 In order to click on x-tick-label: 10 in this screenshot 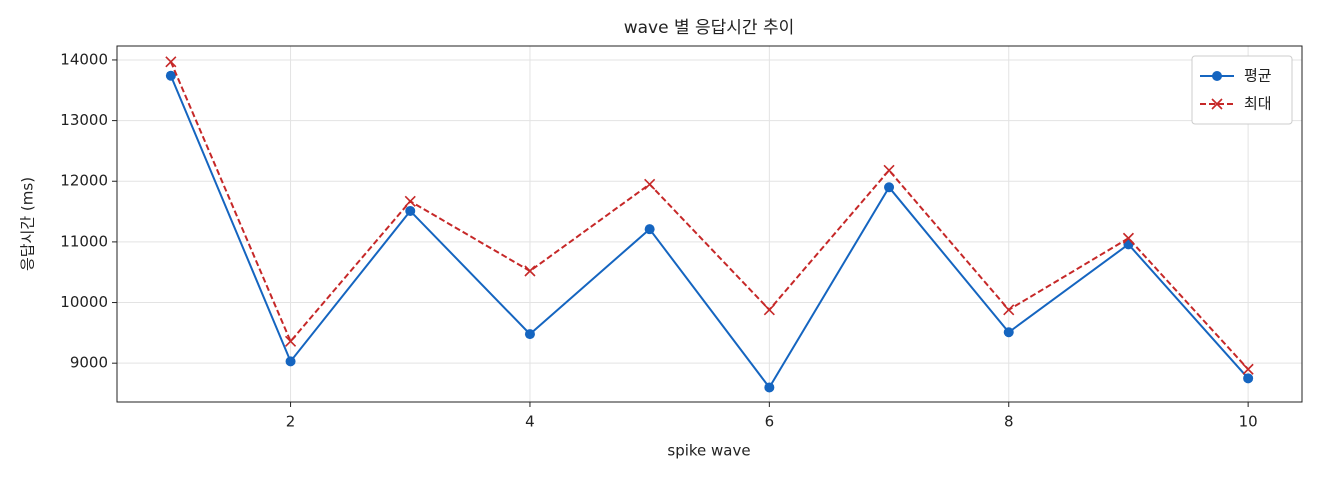, I will do `click(1248, 422)`.